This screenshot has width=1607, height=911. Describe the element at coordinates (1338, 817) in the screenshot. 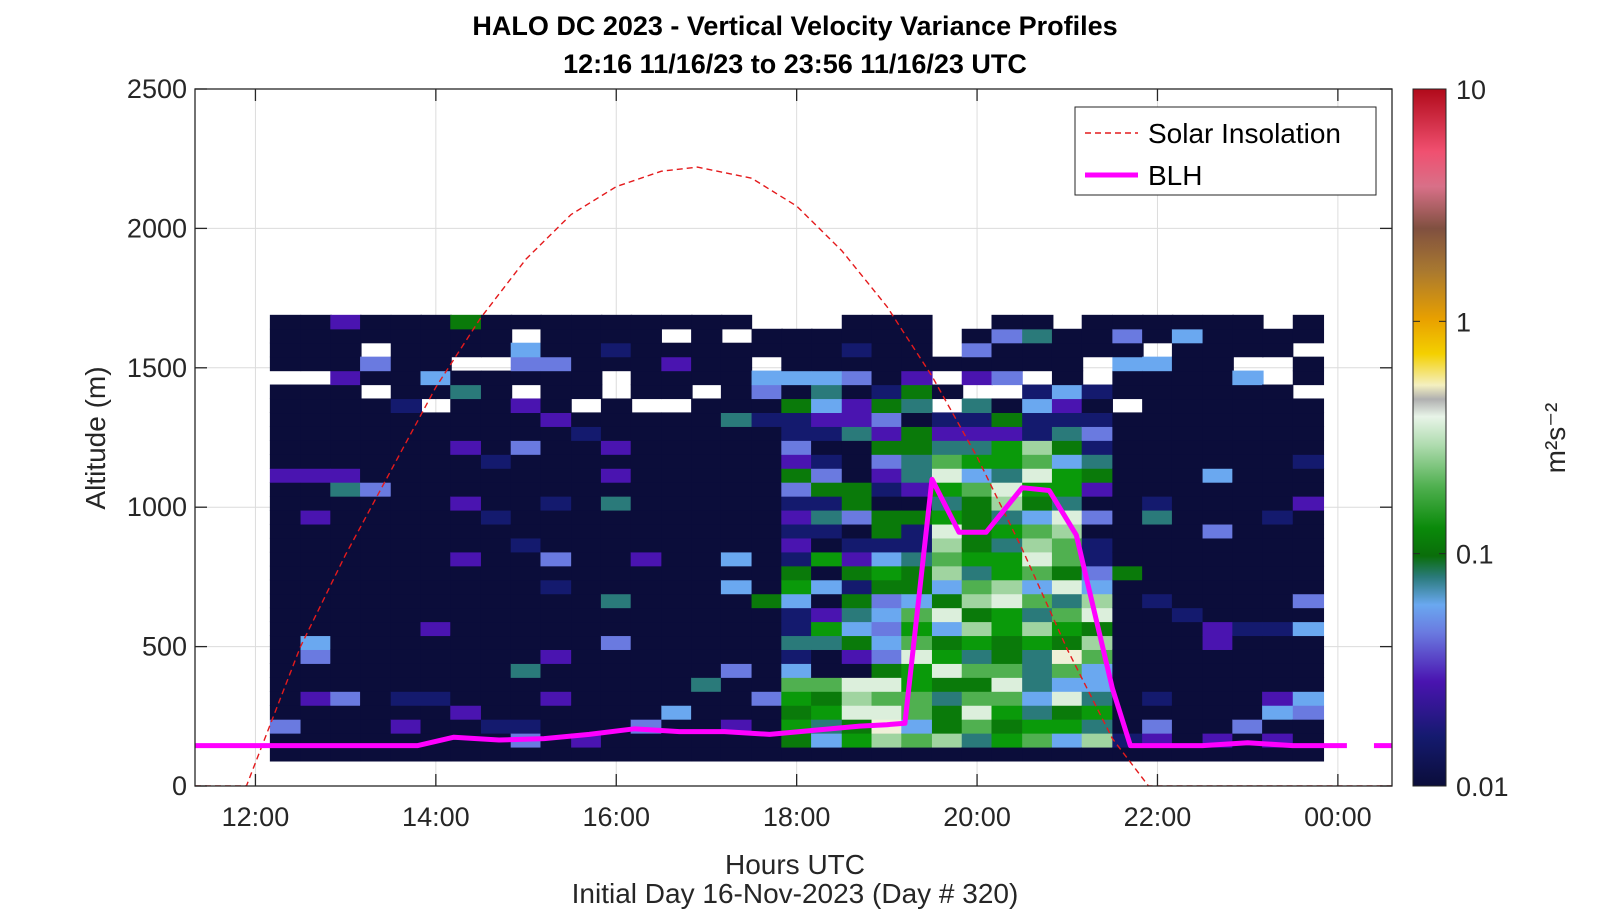

I see `x-tick-label: 00:00` at that location.